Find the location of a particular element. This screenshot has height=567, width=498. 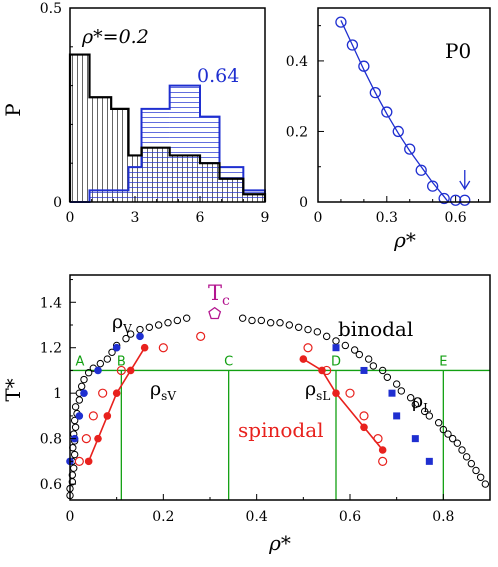

p0-fit-line is located at coordinates (395, 111).